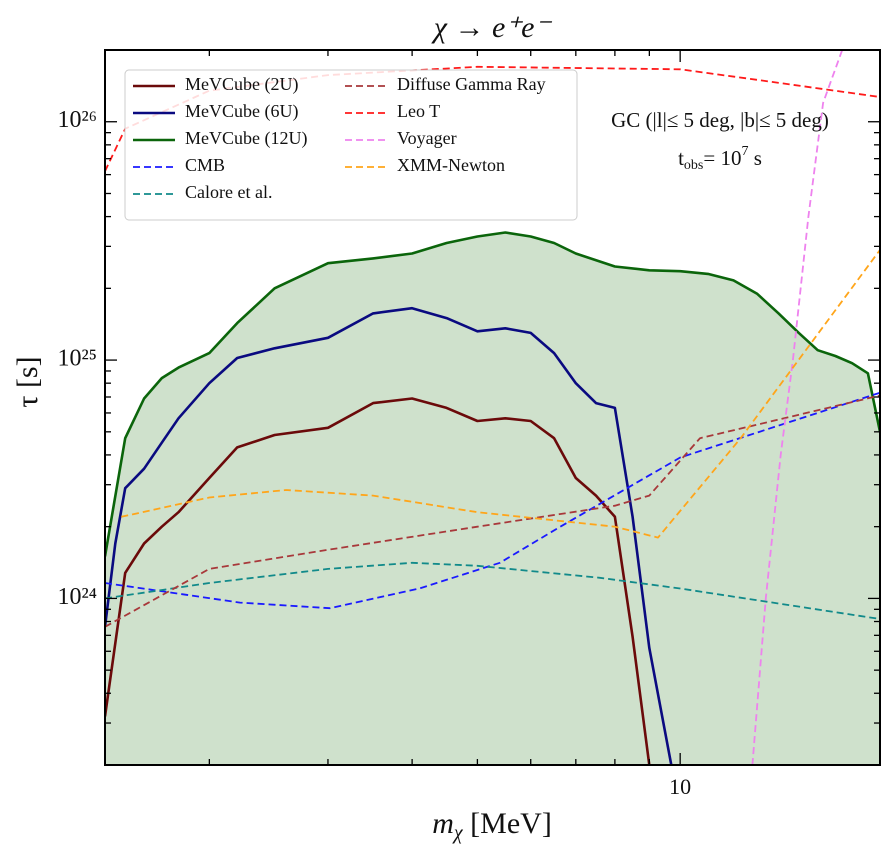 The height and width of the screenshot is (851, 890). Describe the element at coordinates (693, 165) in the screenshot. I see `annotation-sub: obs` at that location.